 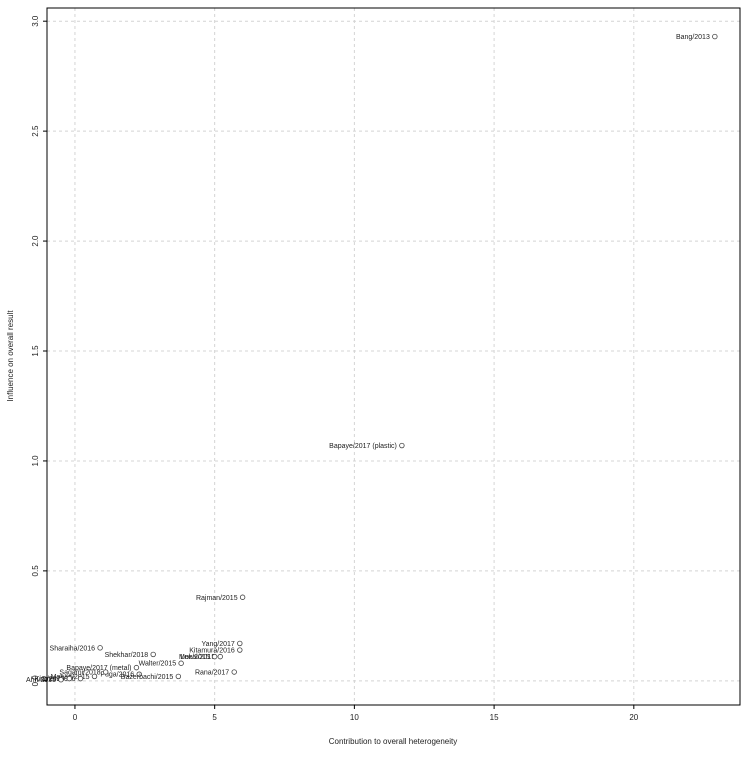 I want to click on data-point: Kim/2016, so click(x=54, y=679).